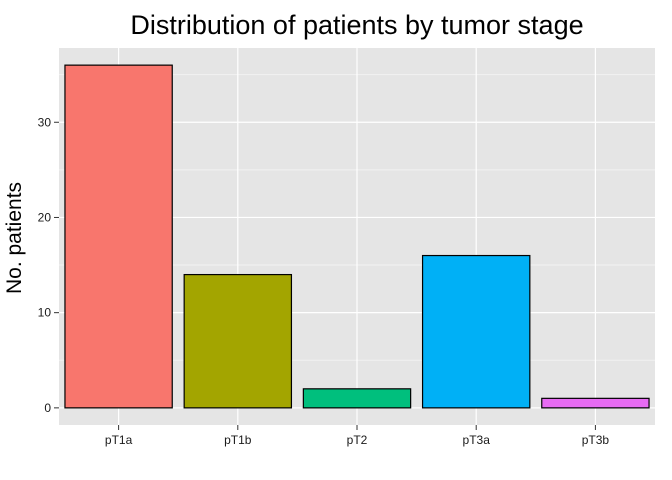 The height and width of the screenshot is (480, 672). I want to click on y-axis-label: No. patients, so click(14, 238).